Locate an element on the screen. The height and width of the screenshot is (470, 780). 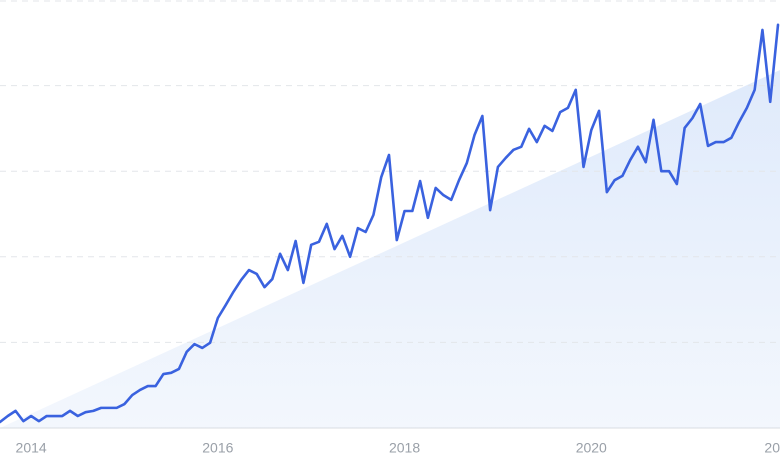
labels: 2014 2016 2018 2020 20 is located at coordinates (398, 448).